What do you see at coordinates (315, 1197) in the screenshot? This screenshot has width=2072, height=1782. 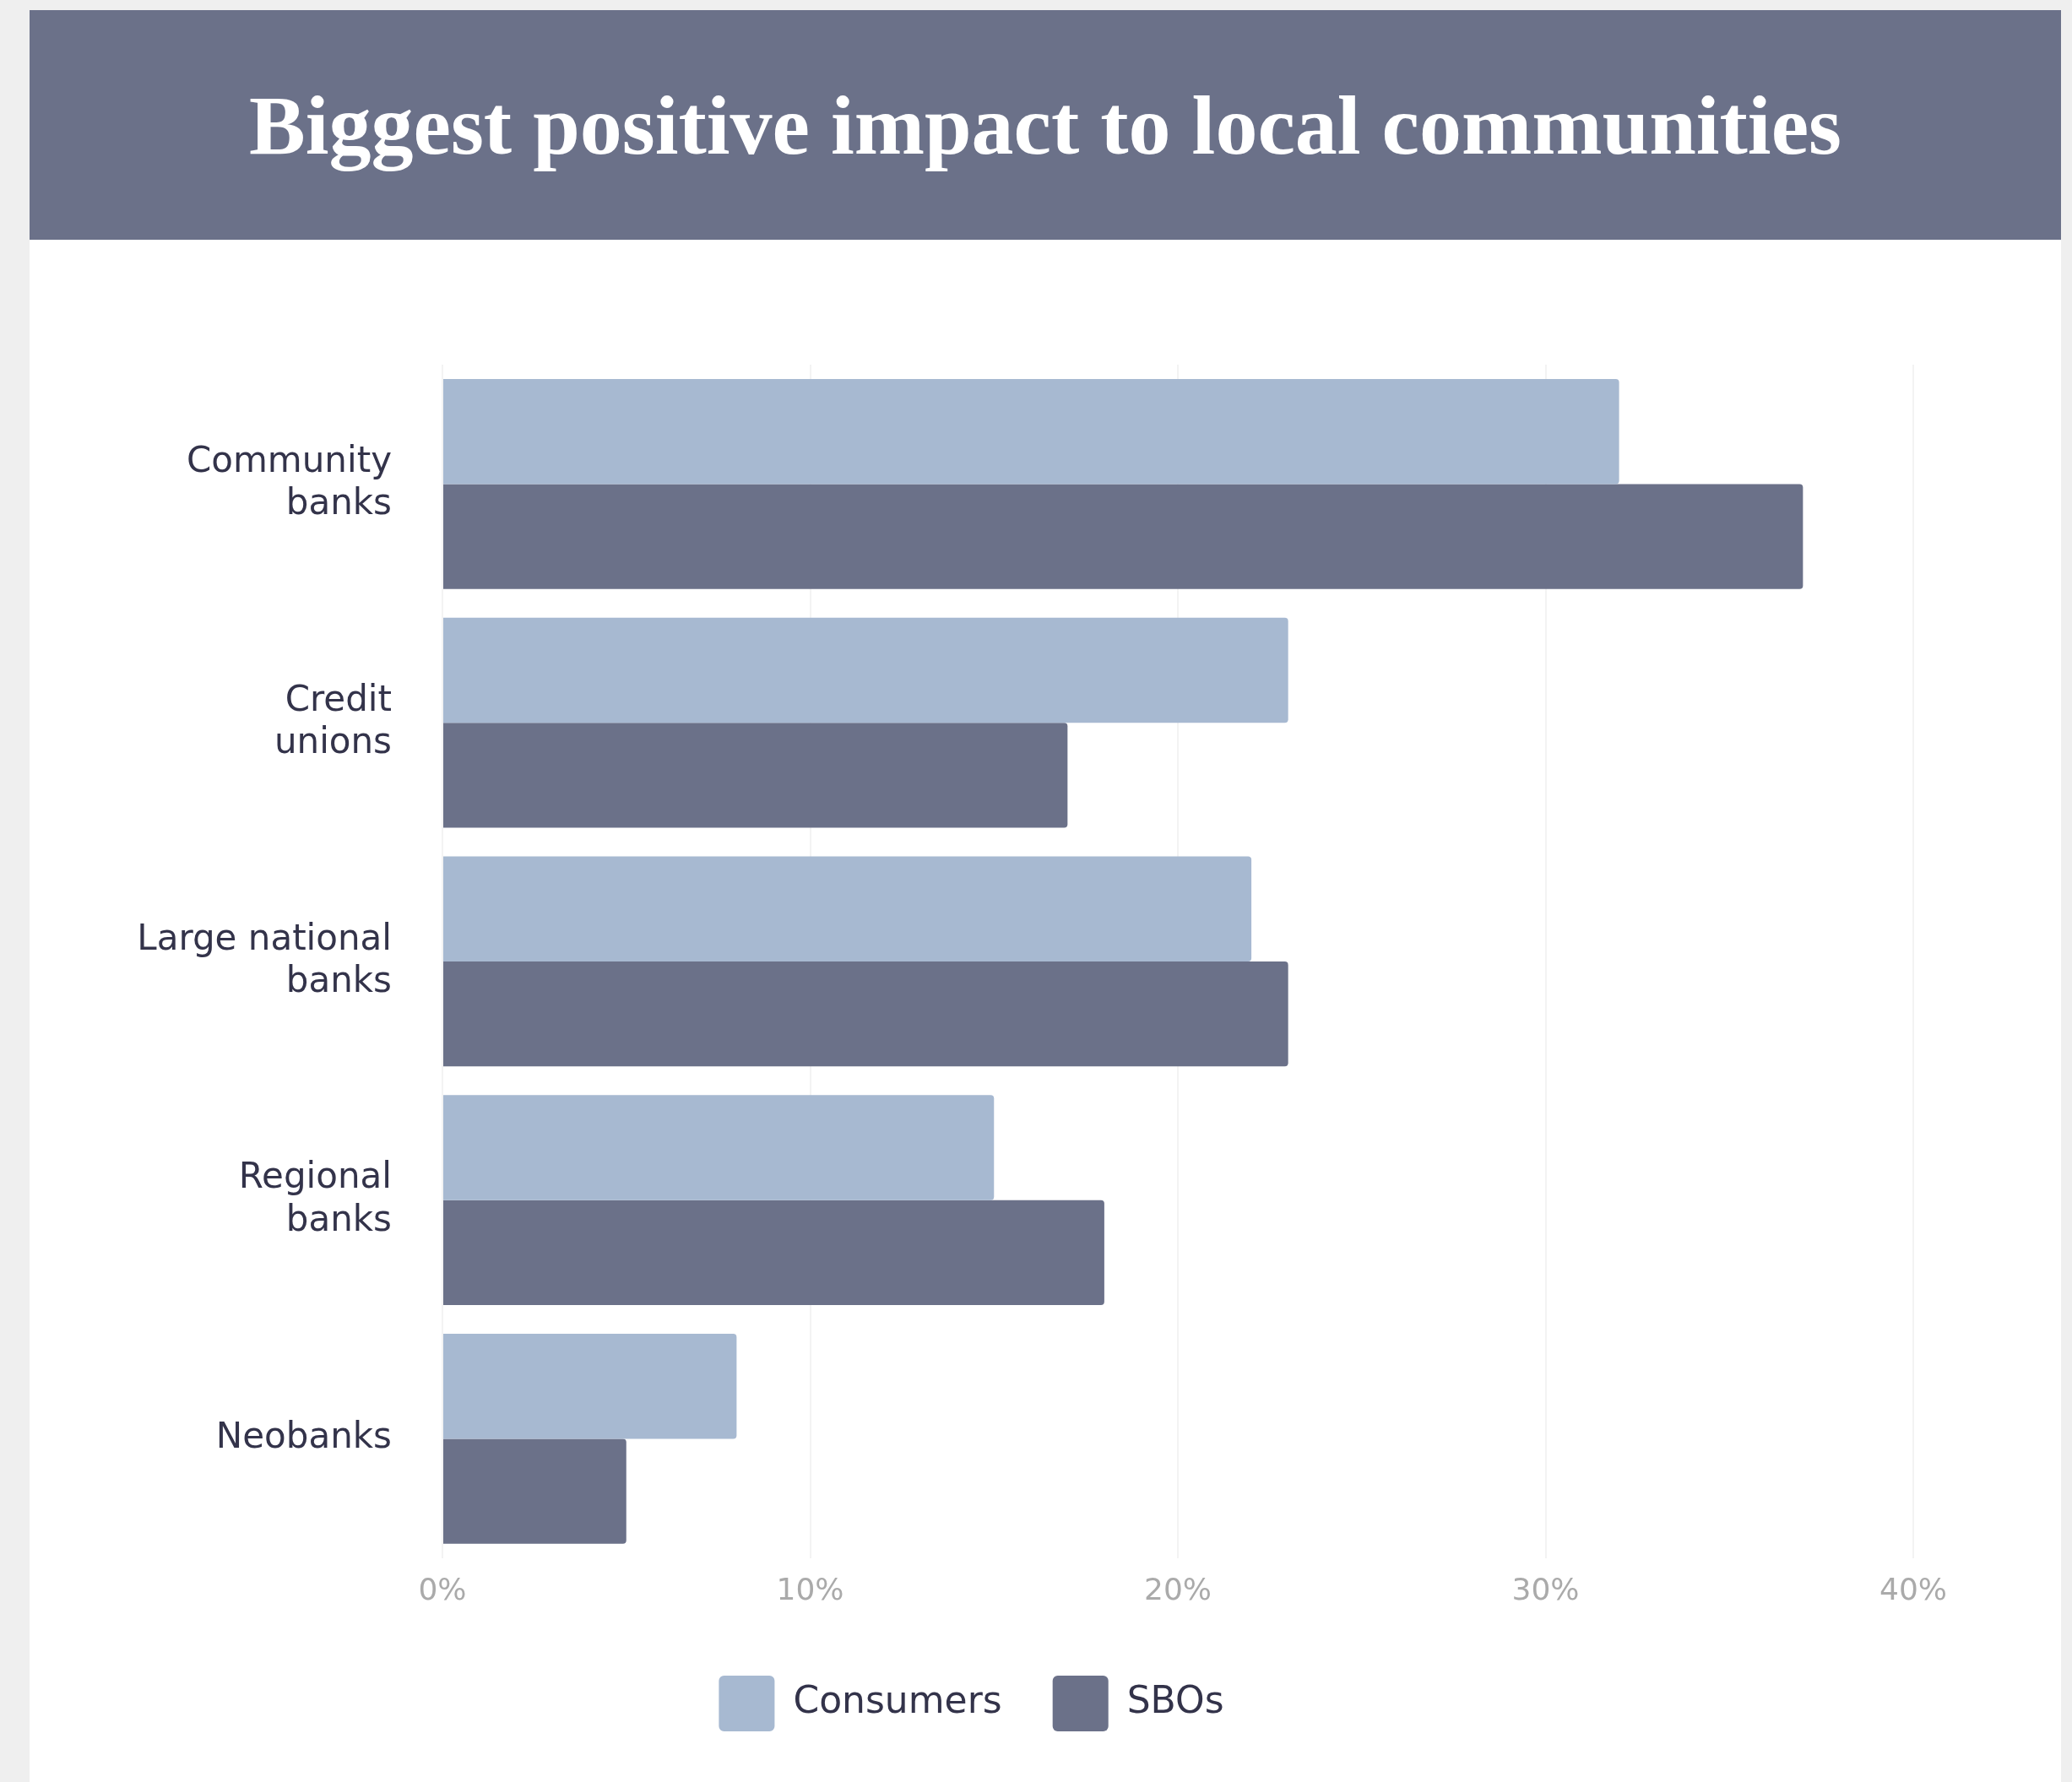 I see `y-tick-label: Regional banks` at bounding box center [315, 1197].